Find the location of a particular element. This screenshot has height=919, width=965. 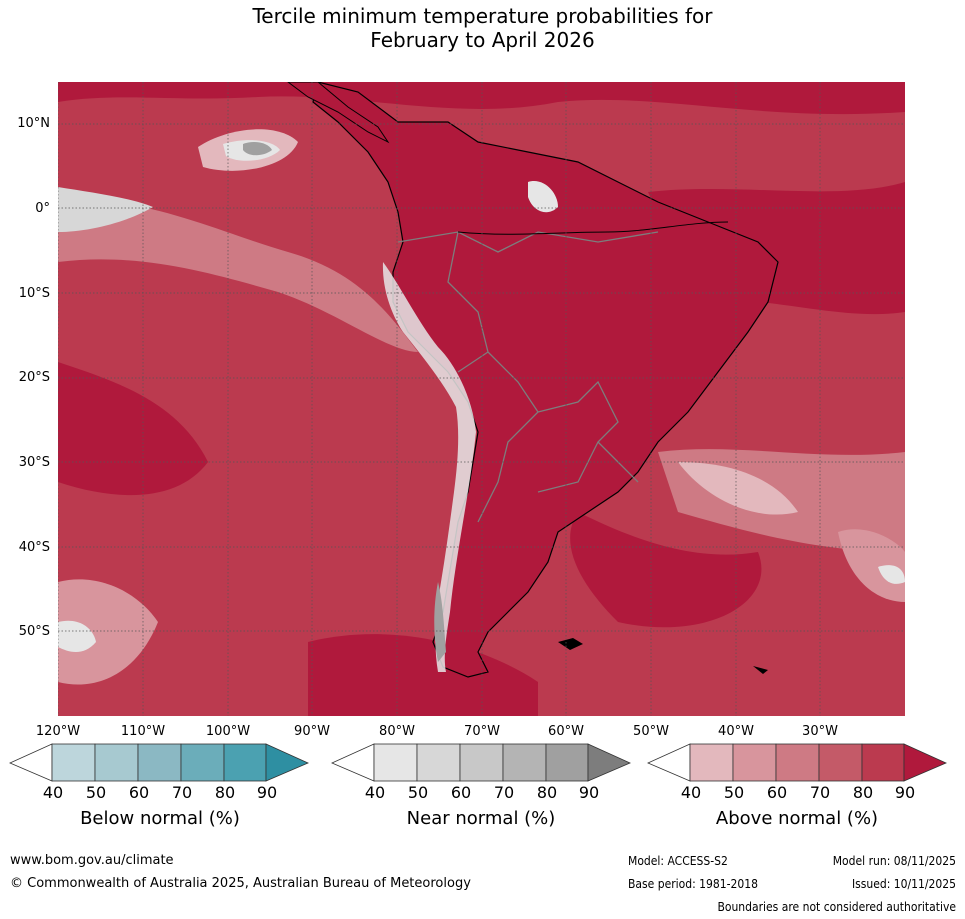

above-tick-80: 80 is located at coordinates (863, 792).